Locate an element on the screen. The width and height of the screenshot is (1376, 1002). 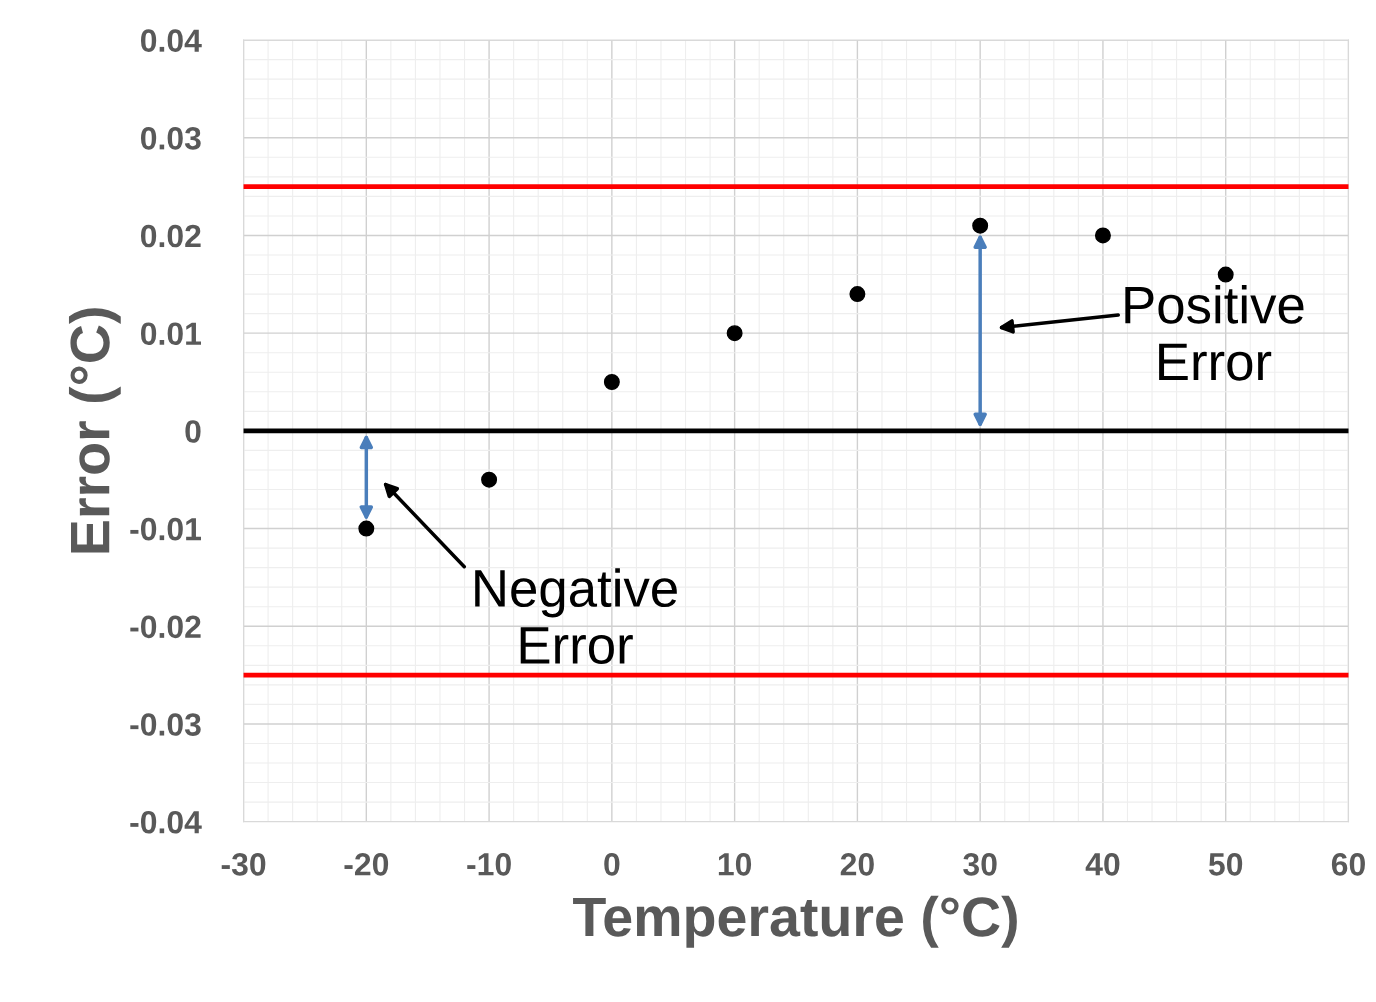
annotation: Negative Error is located at coordinates (576, 616).